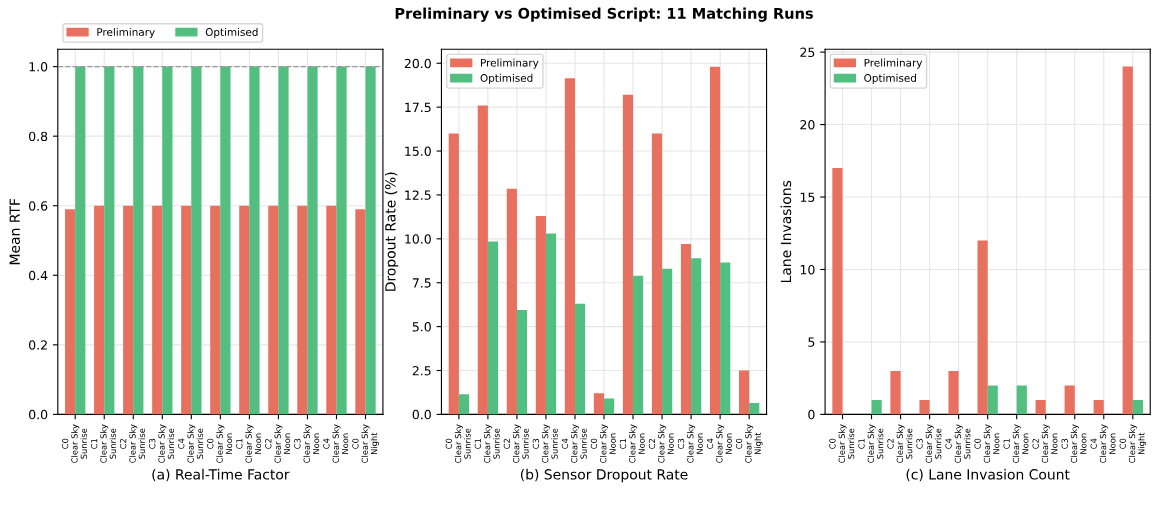 Image resolution: width=1156 pixels, height=518 pixels. I want to click on y-tick-label: 0.6, so click(38, 206).